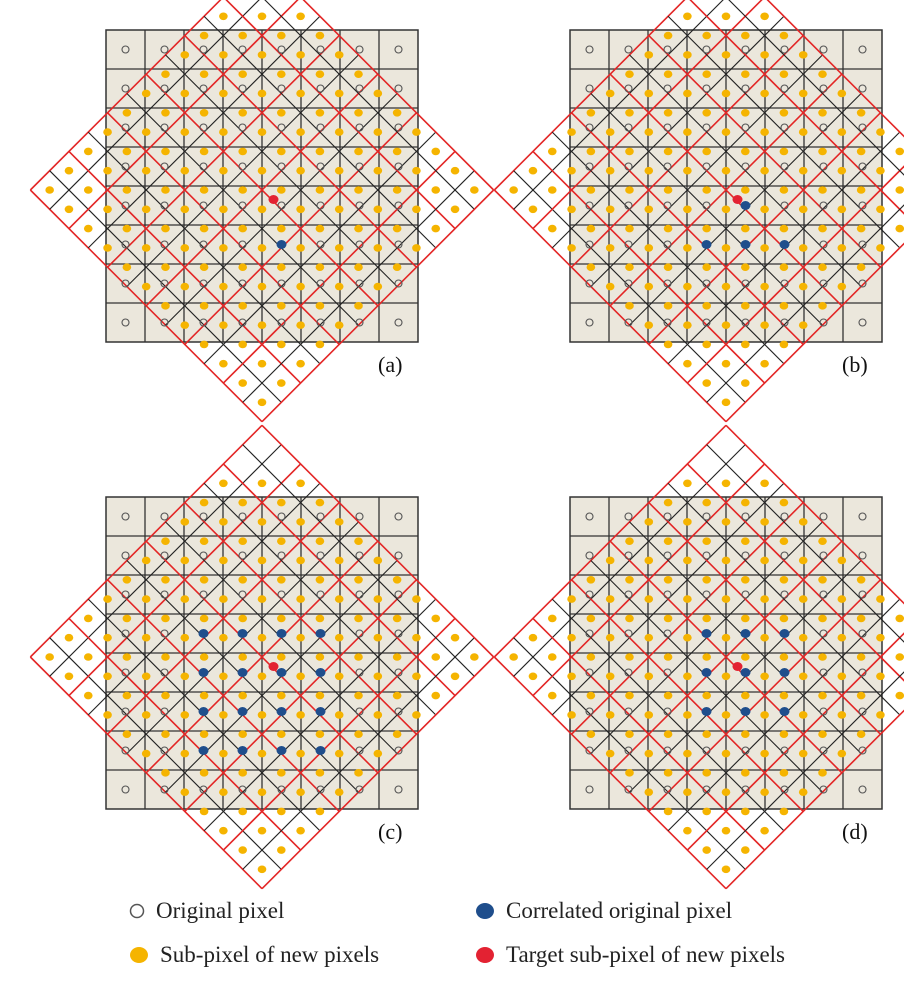  I want to click on target-subpixel-marker, so click(273, 199).